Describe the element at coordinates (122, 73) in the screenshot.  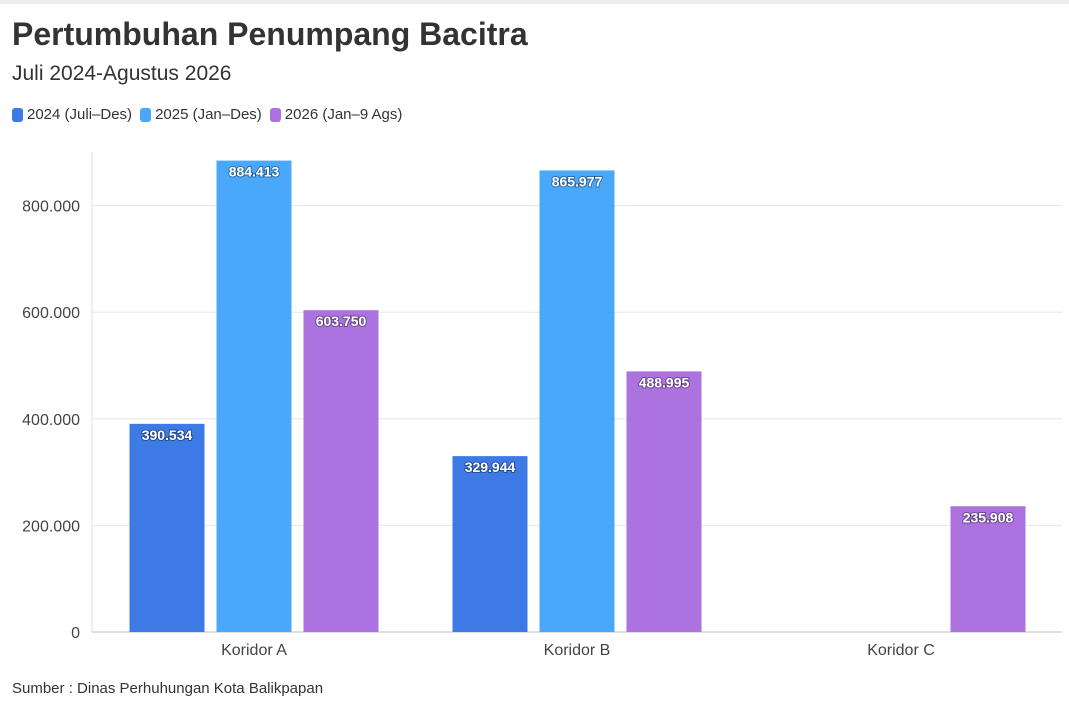
I see `chart-subtitle: Juli 2024-Agustus 2026` at that location.